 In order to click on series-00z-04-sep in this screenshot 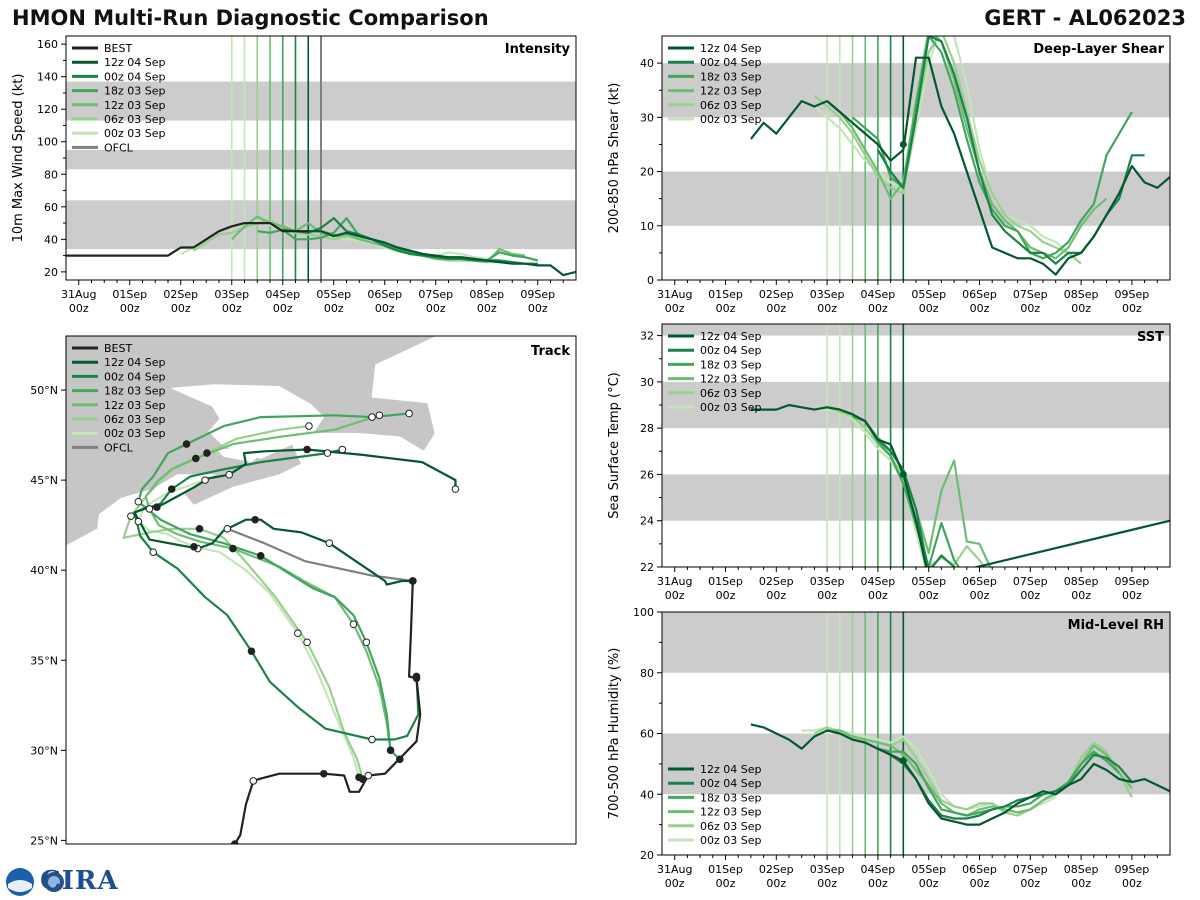, I will do `click(916, 502)`.